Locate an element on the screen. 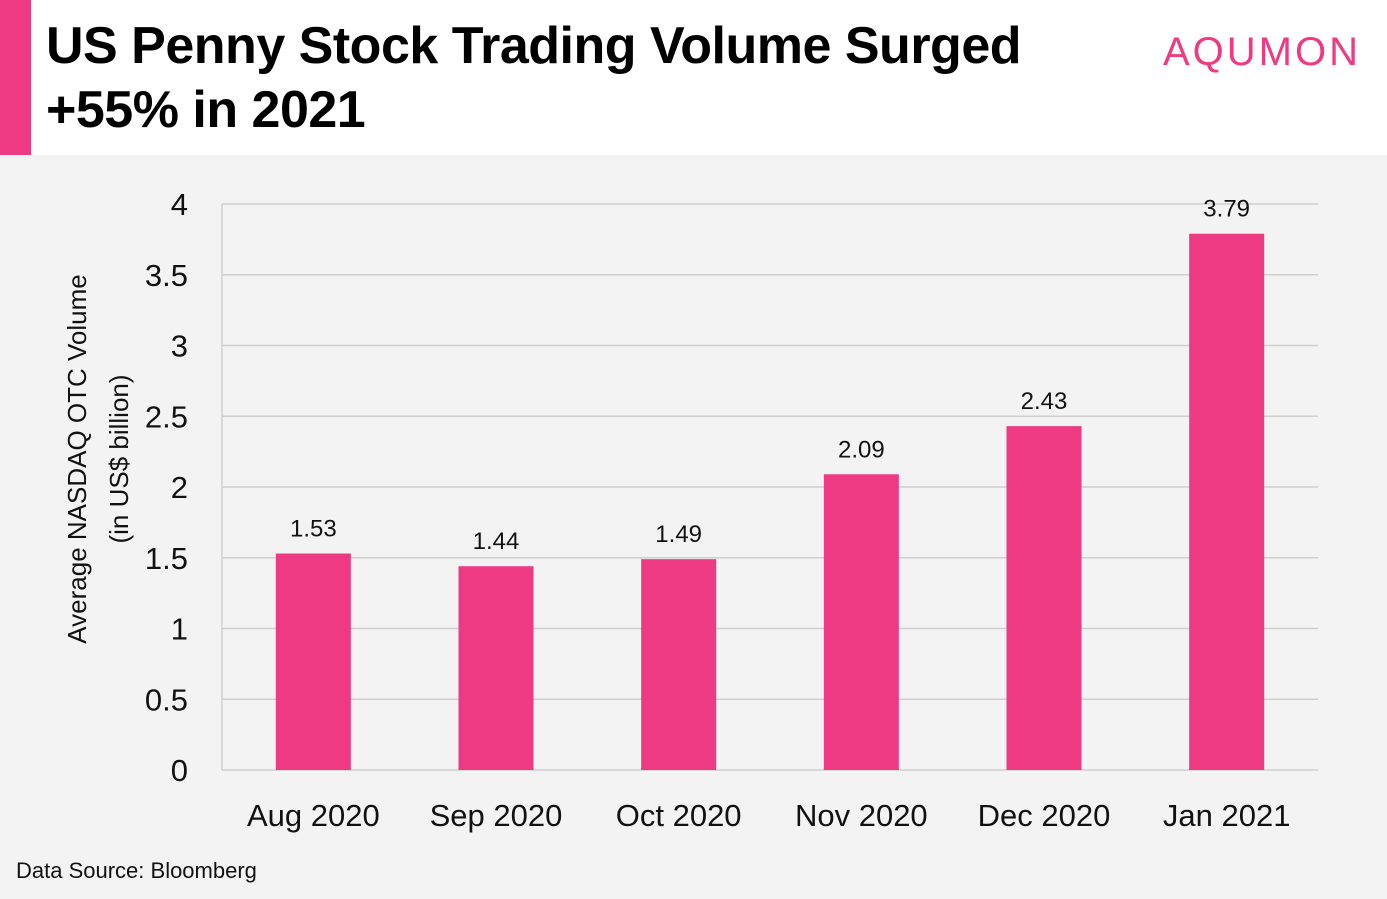 This screenshot has height=899, width=1387. y-tick-label: 3.5 is located at coordinates (166, 275).